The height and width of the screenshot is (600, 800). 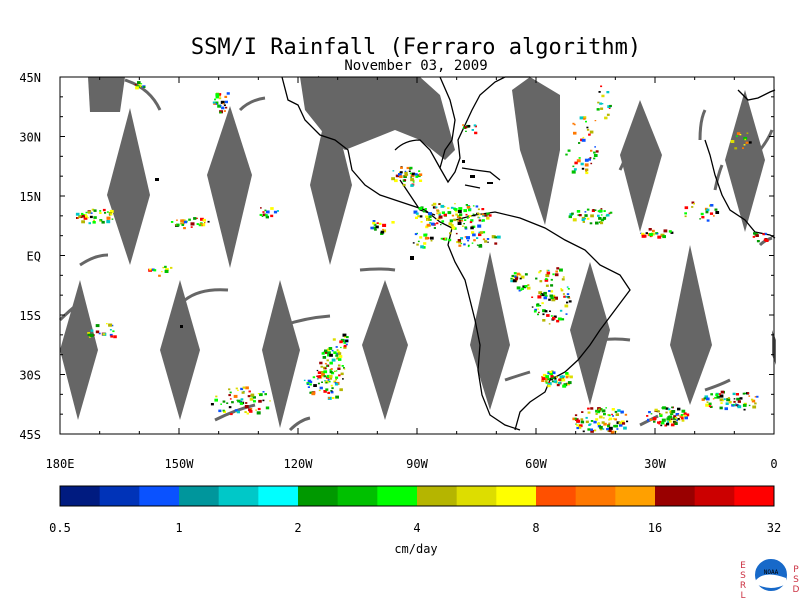 What do you see at coordinates (318, 496) in the screenshot?
I see `colorbar-swatch` at bounding box center [318, 496].